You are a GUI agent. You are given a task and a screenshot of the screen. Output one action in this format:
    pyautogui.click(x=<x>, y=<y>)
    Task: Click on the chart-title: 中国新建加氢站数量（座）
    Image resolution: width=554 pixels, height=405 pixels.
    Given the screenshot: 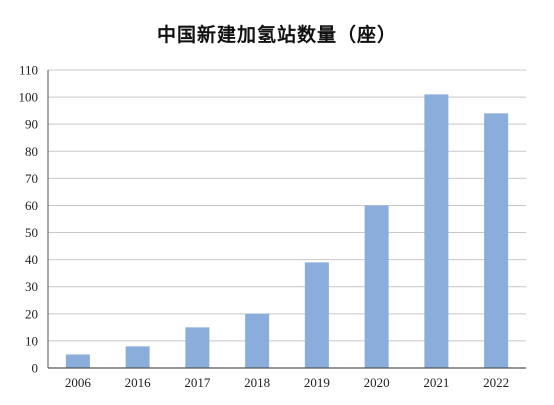 What is the action you would take?
    pyautogui.click(x=276, y=35)
    